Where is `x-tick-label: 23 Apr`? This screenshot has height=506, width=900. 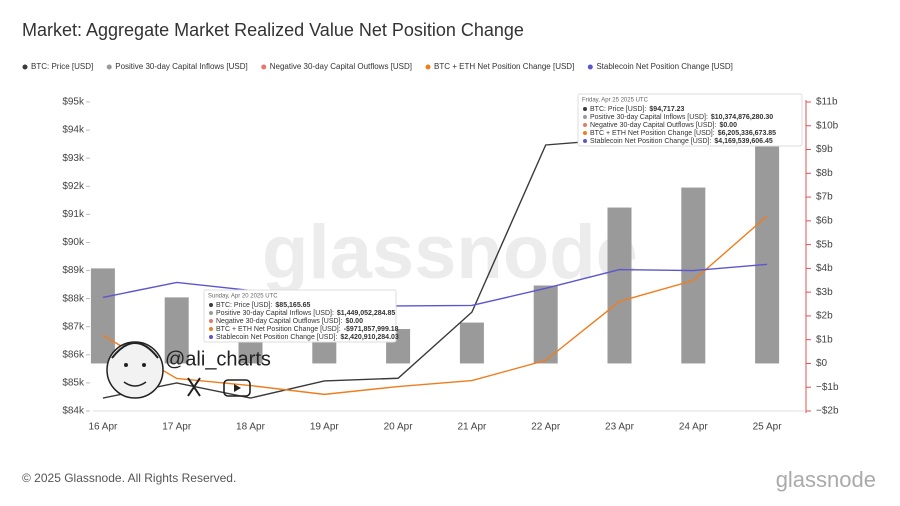
x-tick-label: 23 Apr is located at coordinates (620, 427).